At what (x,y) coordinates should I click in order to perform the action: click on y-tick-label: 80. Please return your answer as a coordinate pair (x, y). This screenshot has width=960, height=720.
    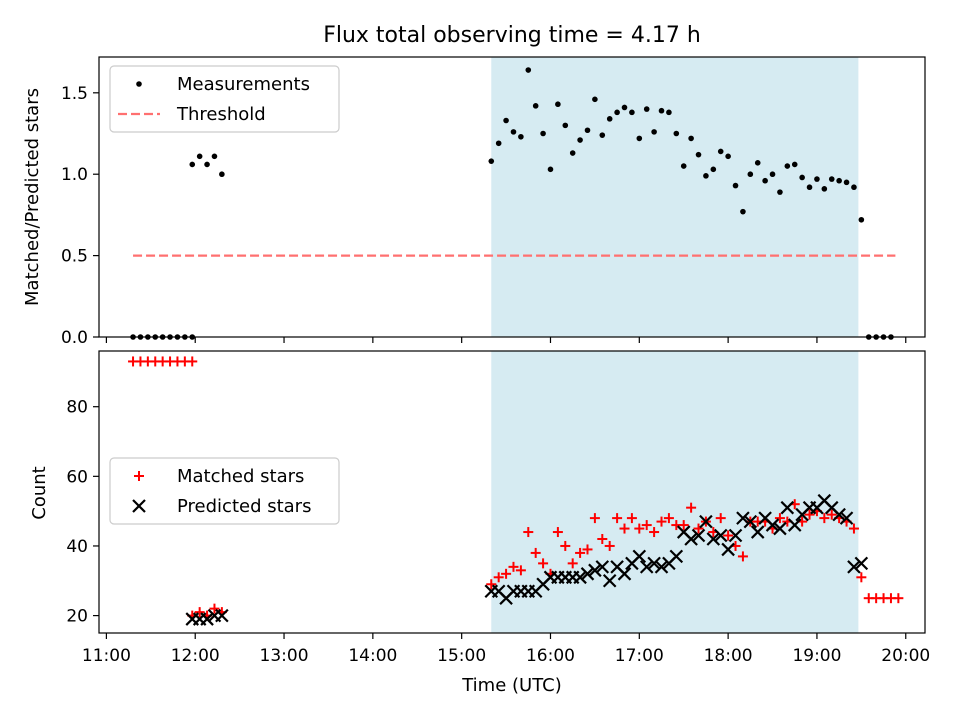
    Looking at the image, I should click on (77, 408).